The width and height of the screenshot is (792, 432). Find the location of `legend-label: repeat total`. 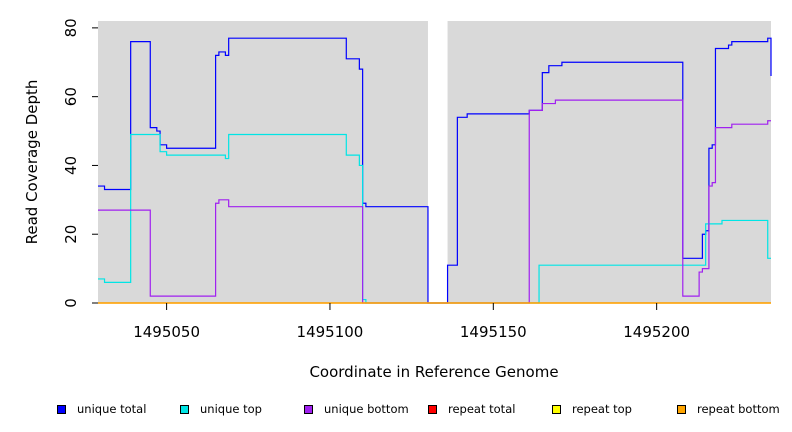

legend-label: repeat total is located at coordinates (482, 409).